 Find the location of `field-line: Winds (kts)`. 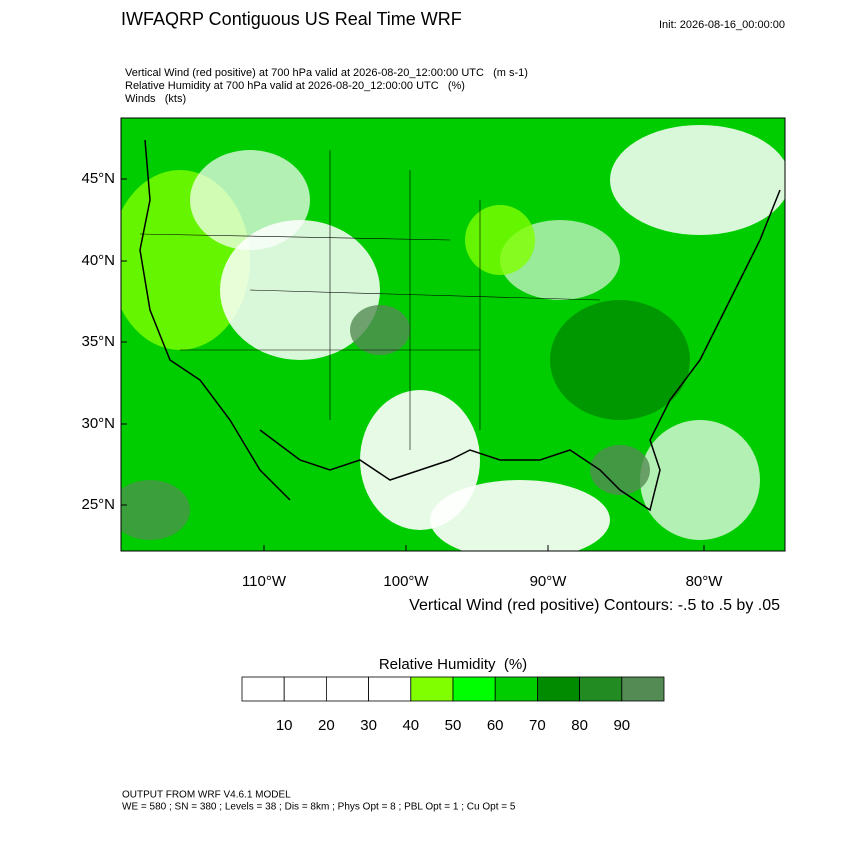

field-line: Winds (kts) is located at coordinates (155, 99).